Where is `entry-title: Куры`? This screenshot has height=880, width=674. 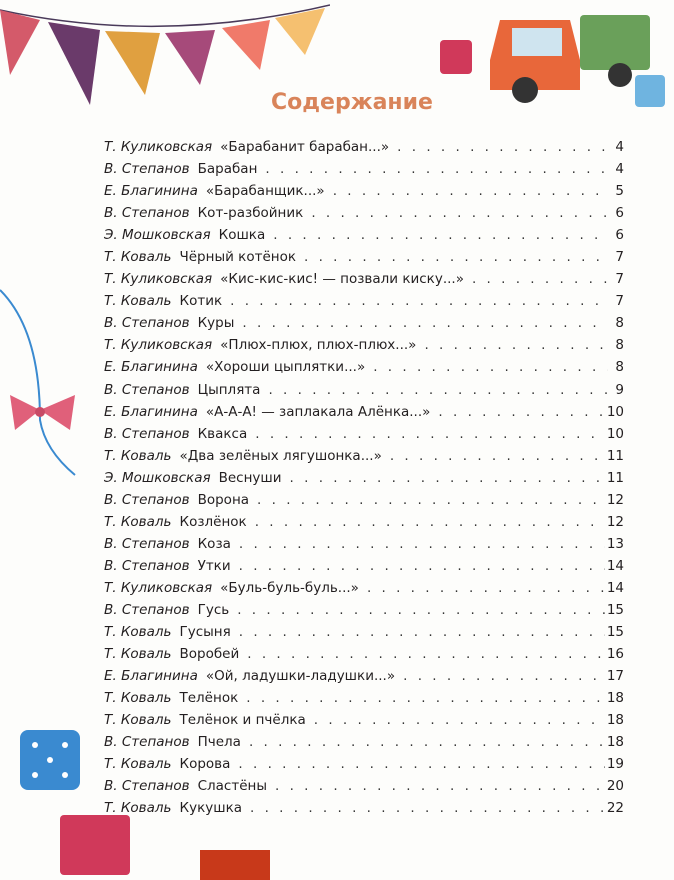 entry-title: Куры is located at coordinates (216, 323).